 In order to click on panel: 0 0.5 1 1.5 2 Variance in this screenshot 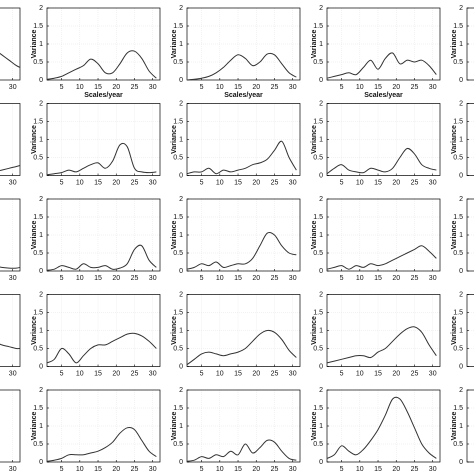, I will do `click(462, 330)`.